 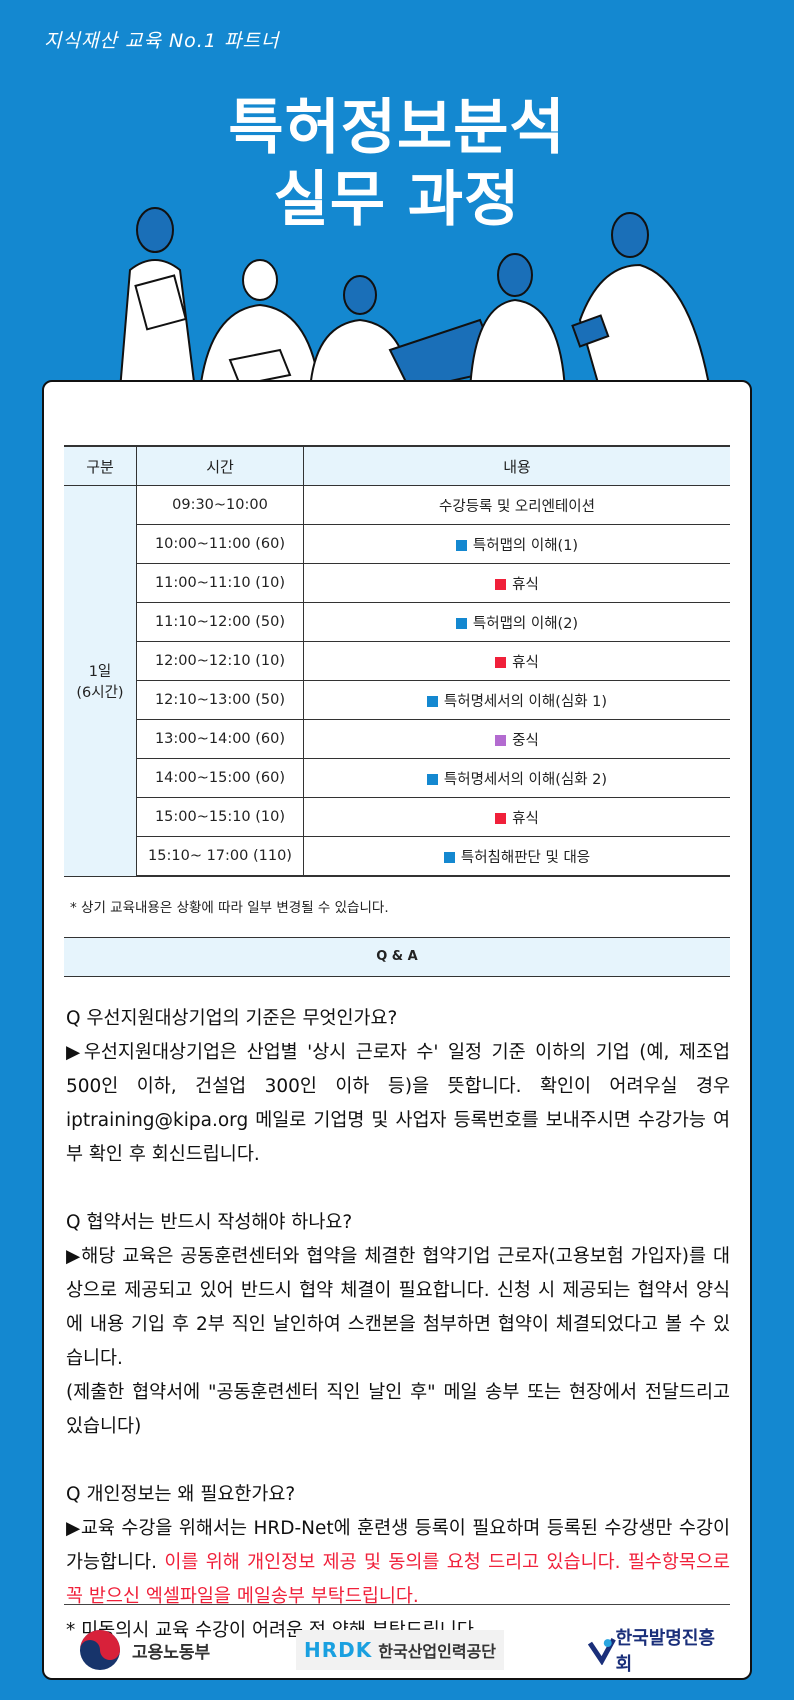 What do you see at coordinates (220, 856) in the screenshot?
I see `time-cell: 15:10~ 17:00 (110)` at bounding box center [220, 856].